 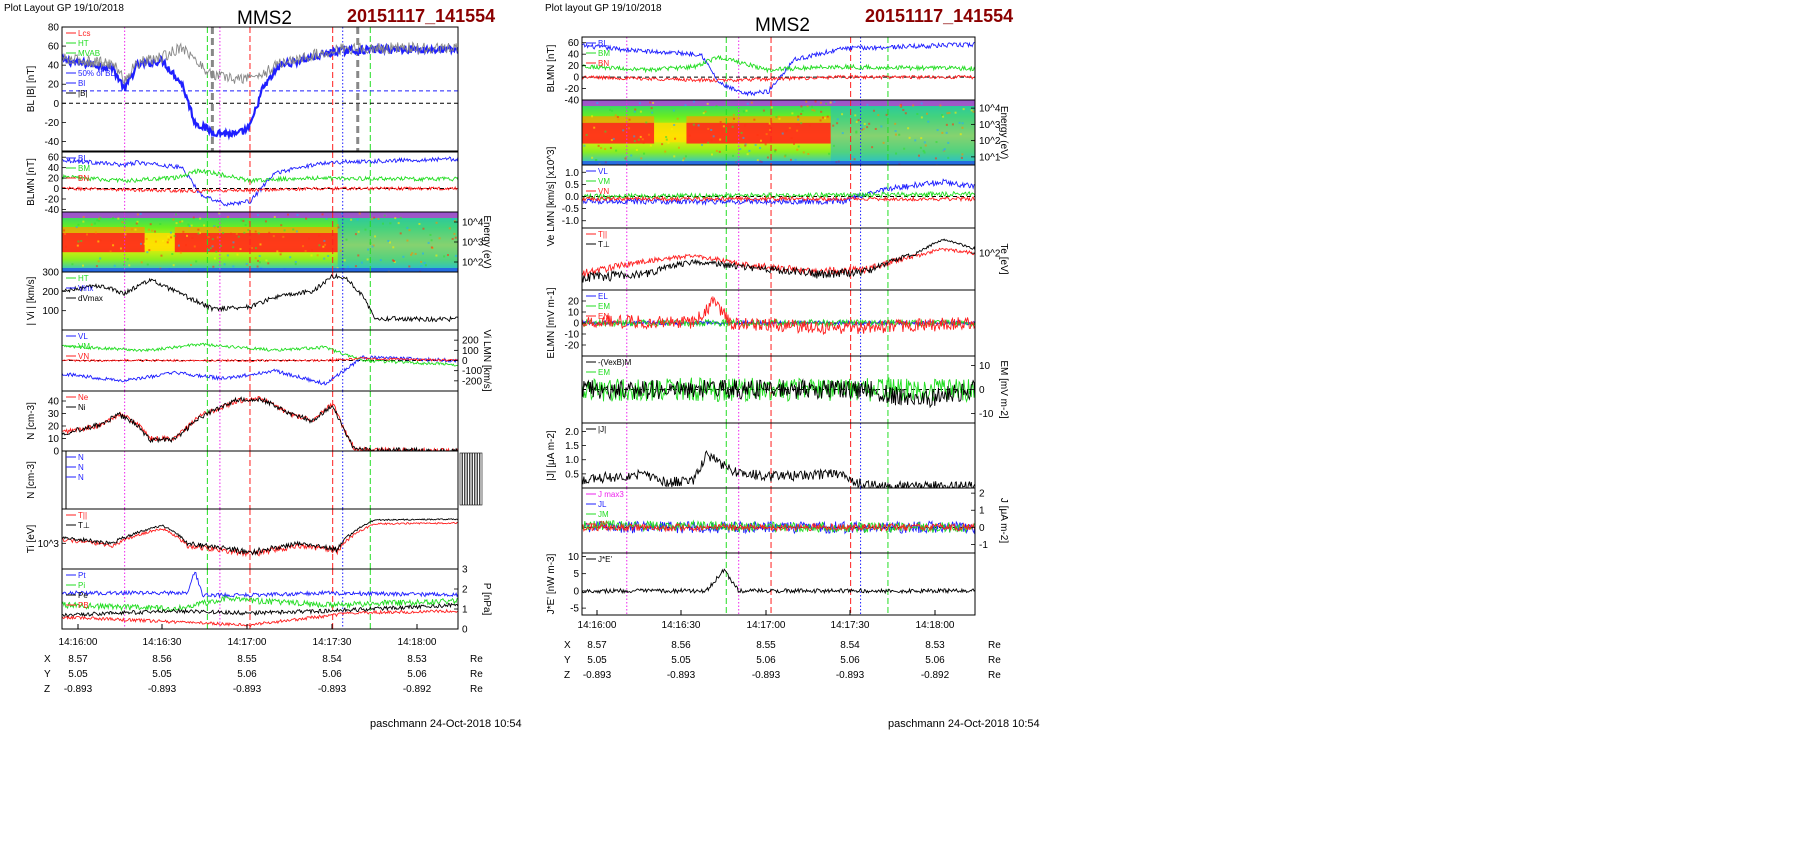 What do you see at coordinates (332, 674) in the screenshot?
I see `ephemeris-value: 5.06` at bounding box center [332, 674].